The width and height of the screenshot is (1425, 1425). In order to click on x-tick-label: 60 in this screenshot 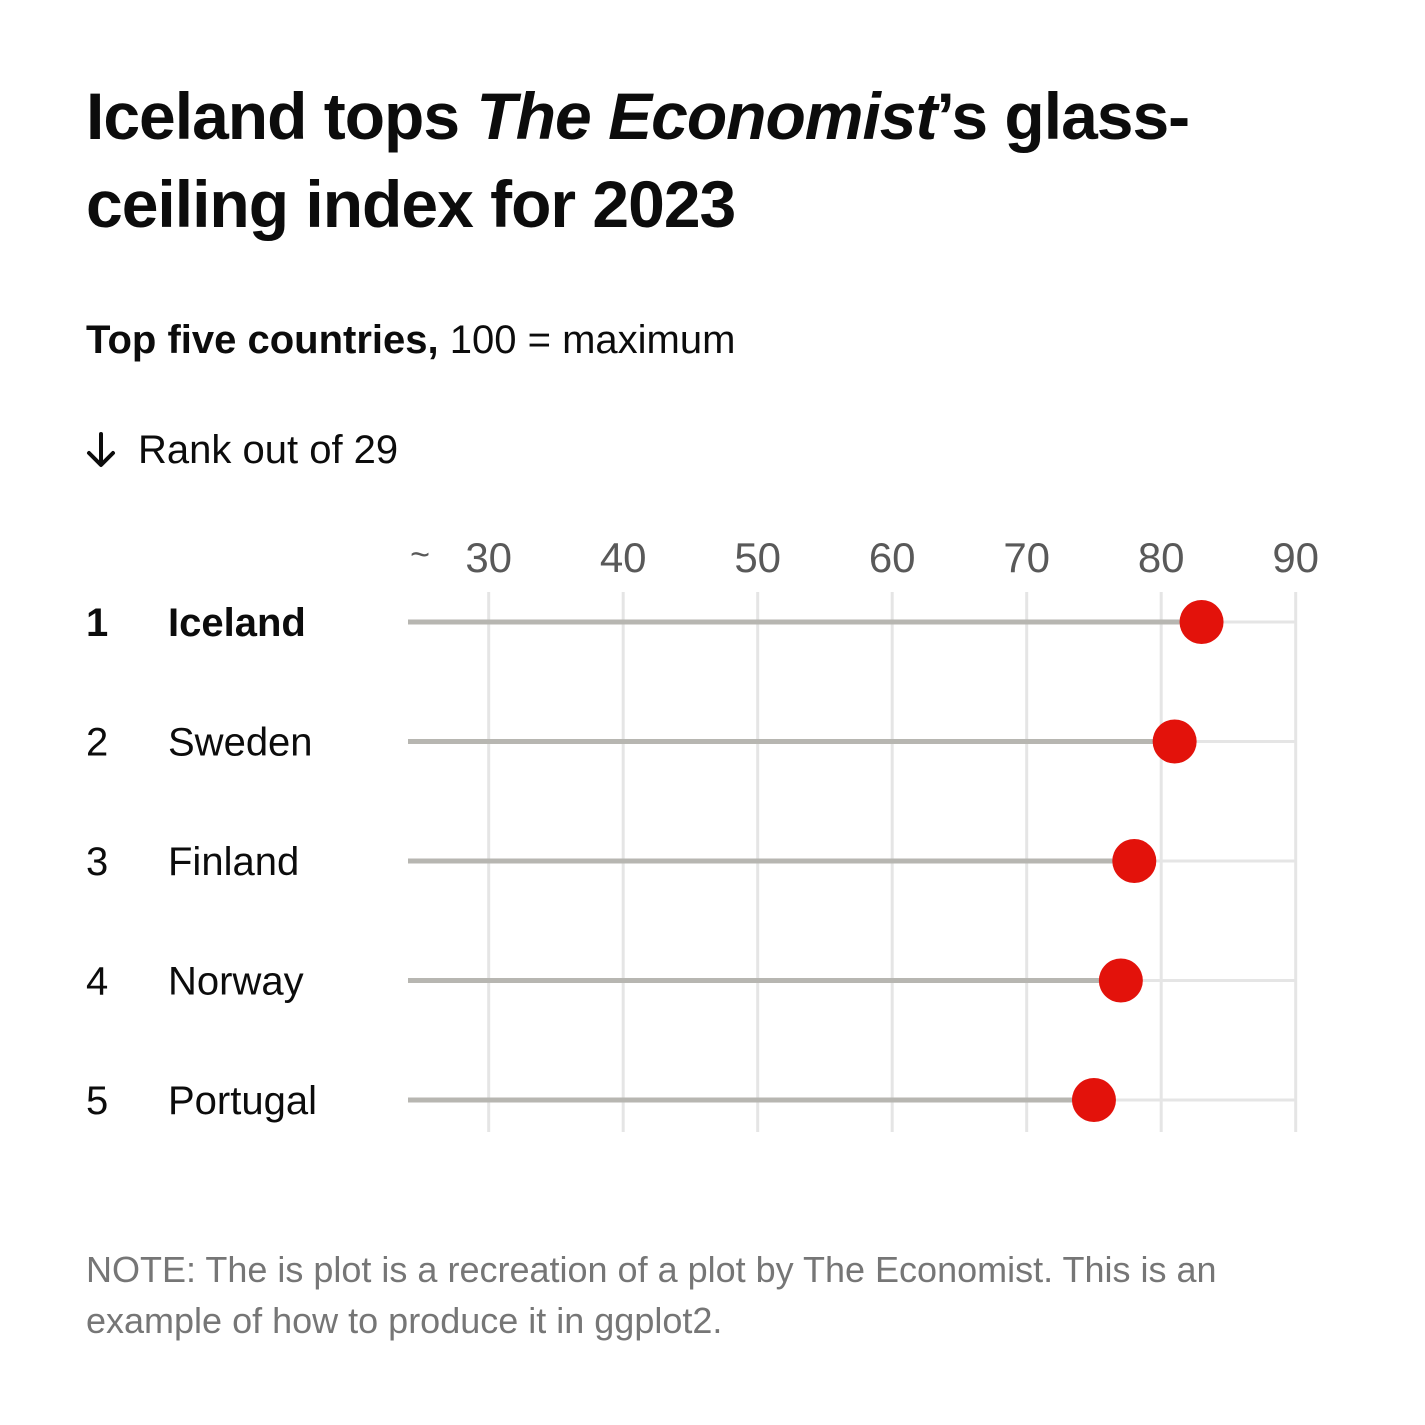, I will do `click(892, 557)`.